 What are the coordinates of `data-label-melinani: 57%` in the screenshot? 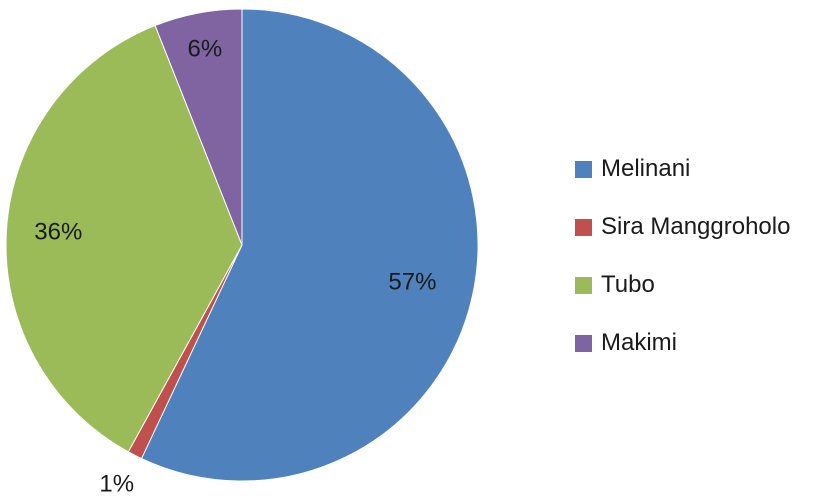 It's located at (412, 281).